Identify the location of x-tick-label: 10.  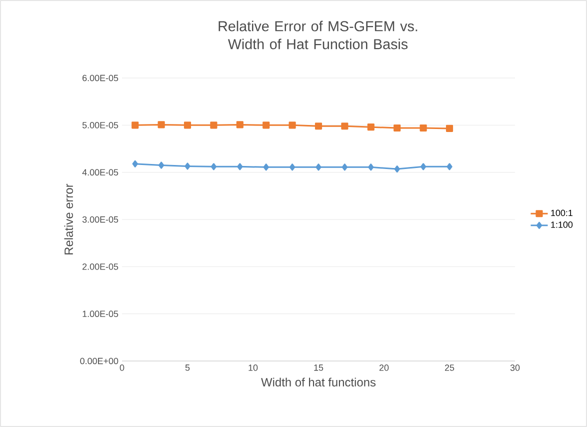
(253, 367).